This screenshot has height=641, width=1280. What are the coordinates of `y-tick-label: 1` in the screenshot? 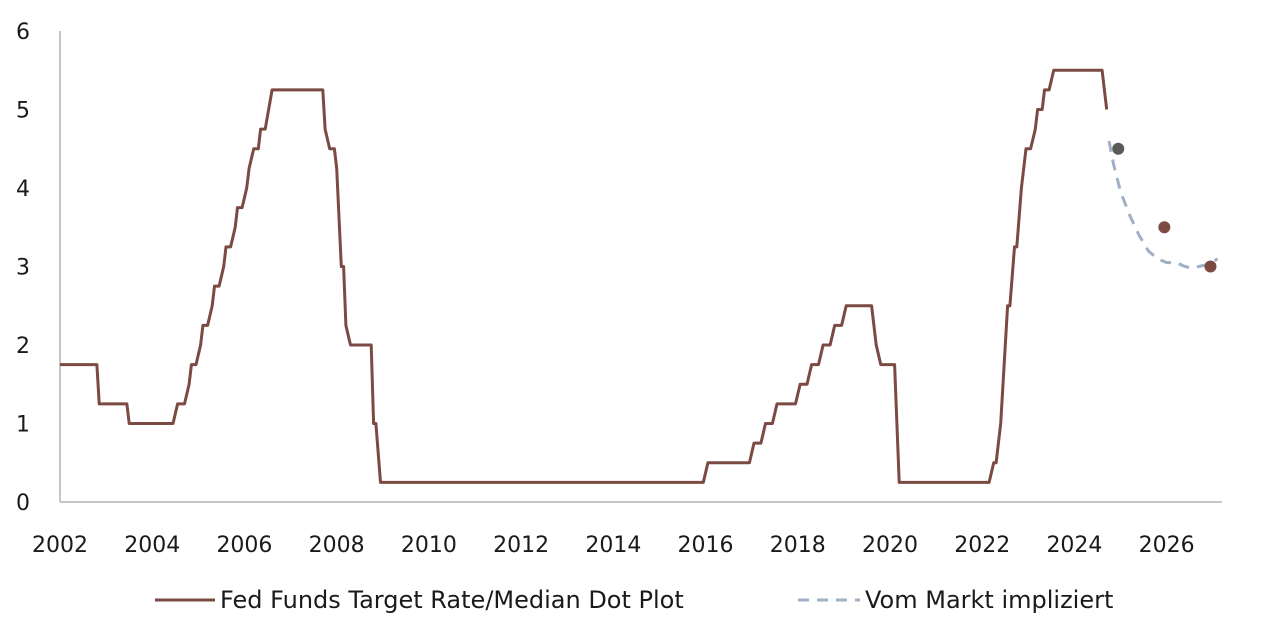 It's located at (23, 425).